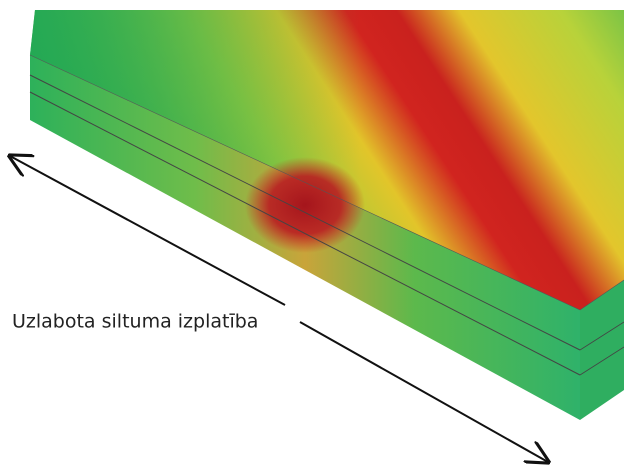 This screenshot has height=467, width=624. I want to click on slab-side, so click(602, 350).